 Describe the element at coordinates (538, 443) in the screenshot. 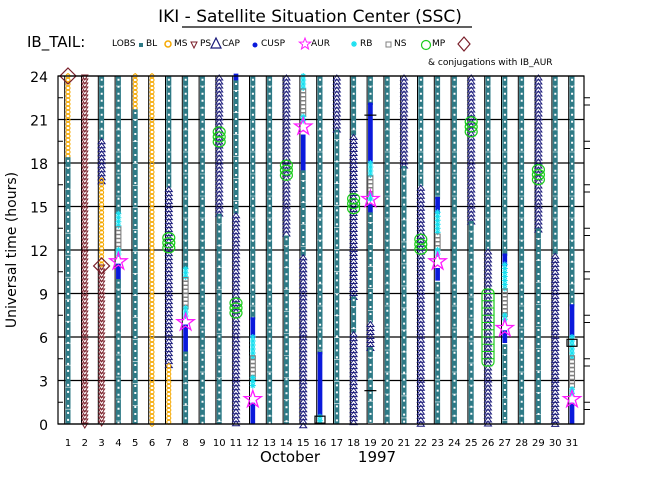

I see `x-tick-label: 29` at that location.